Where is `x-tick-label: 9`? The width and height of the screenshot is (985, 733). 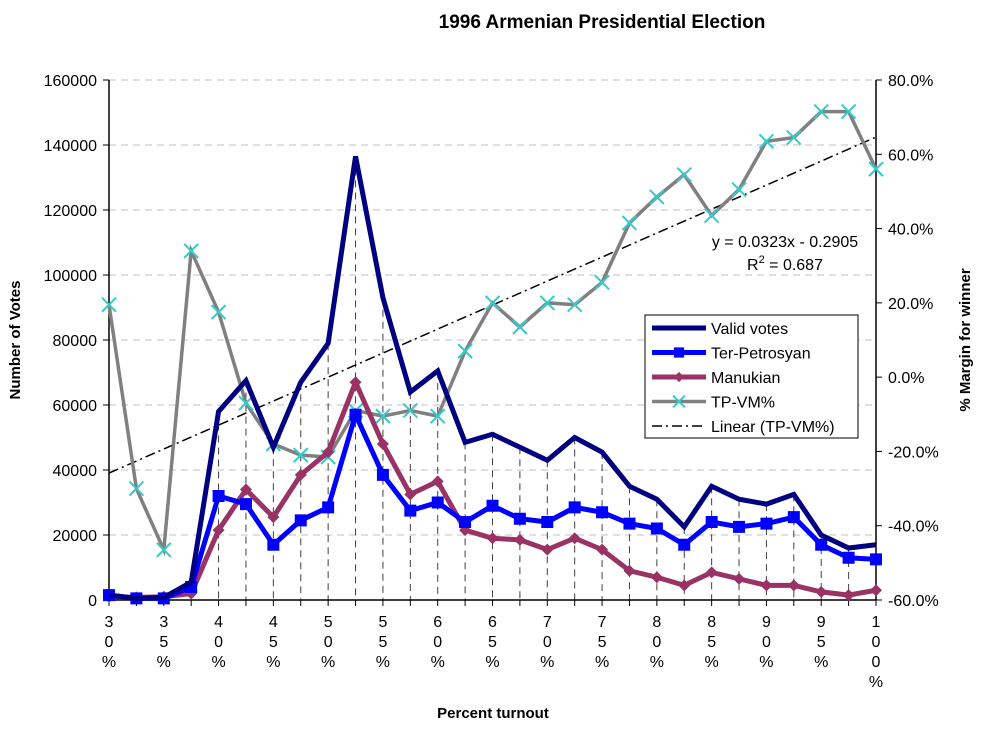 x-tick-label: 9 is located at coordinates (766, 622).